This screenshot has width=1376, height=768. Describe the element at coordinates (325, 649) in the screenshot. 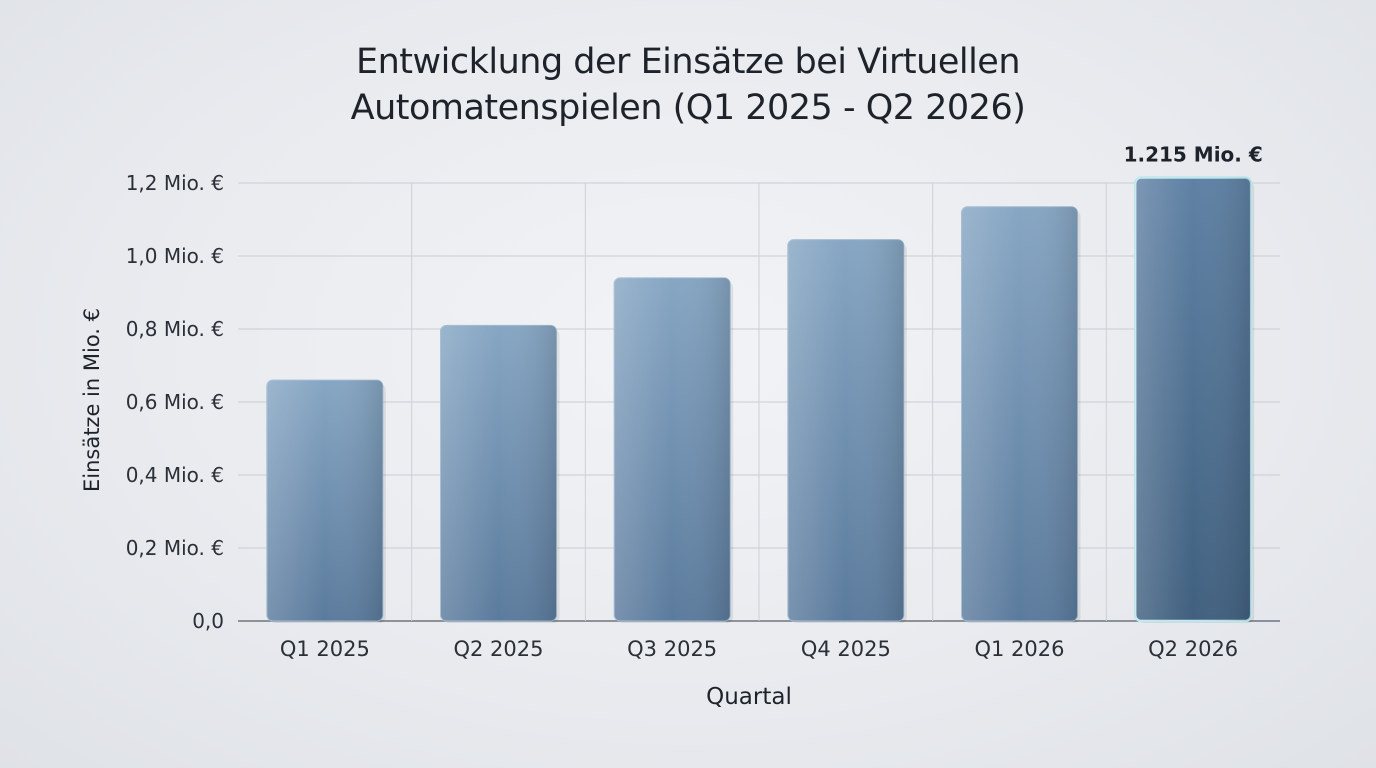

I see `x-tick-label: Q1 2025` at that location.